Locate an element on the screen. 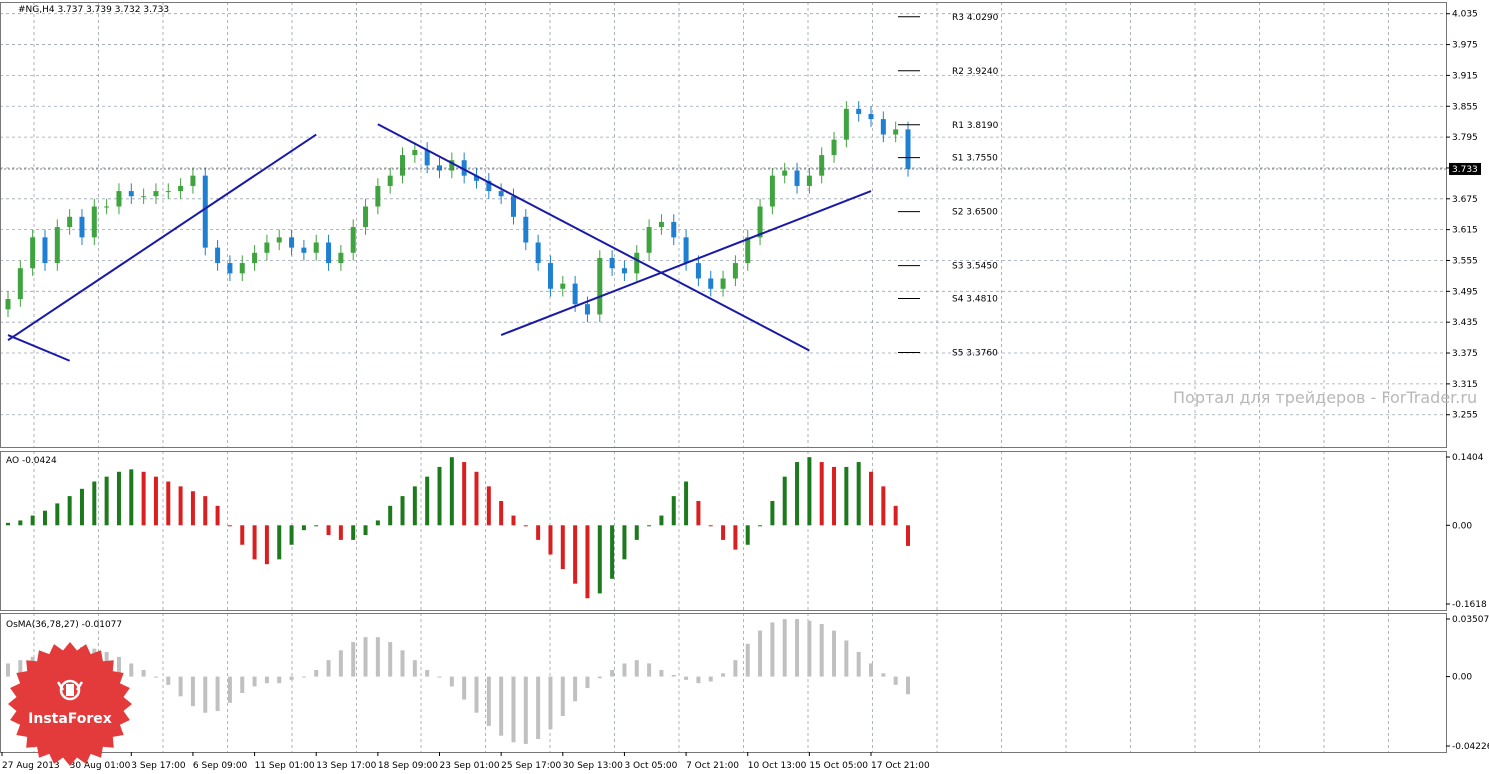 The width and height of the screenshot is (1489, 774). time-tick-label: 23 Sep 01:00 is located at coordinates (470, 766).